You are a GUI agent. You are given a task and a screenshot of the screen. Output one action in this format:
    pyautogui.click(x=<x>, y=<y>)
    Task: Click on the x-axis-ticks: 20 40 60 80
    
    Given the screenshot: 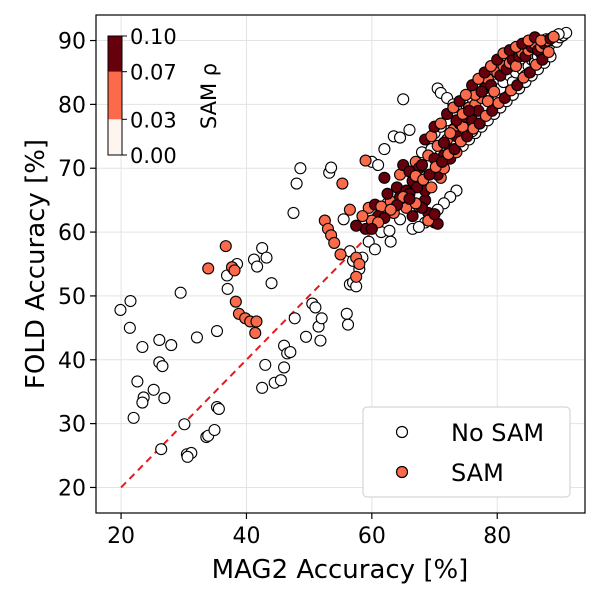 What is the action you would take?
    pyautogui.click(x=309, y=531)
    